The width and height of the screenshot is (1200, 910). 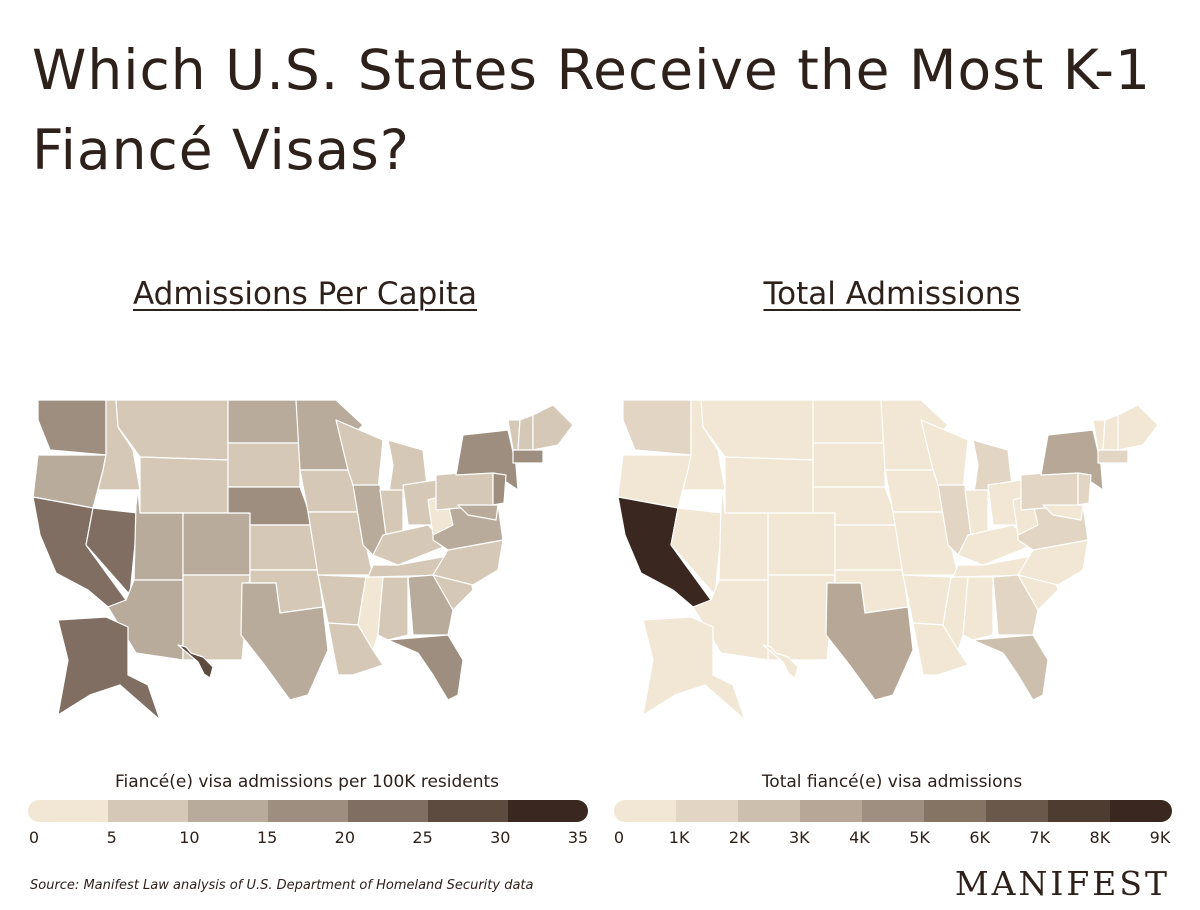 What do you see at coordinates (739, 837) in the screenshot?
I see `legend-tick-label: 2K` at bounding box center [739, 837].